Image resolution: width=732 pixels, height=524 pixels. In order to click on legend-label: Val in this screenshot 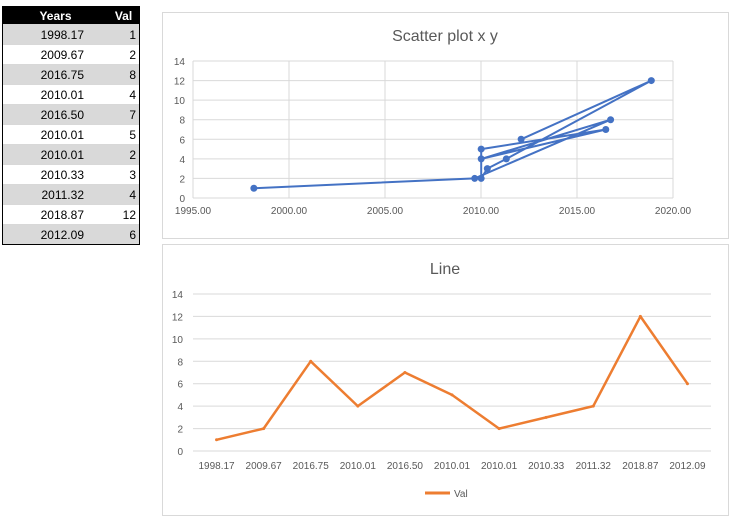, I will do `click(461, 494)`.